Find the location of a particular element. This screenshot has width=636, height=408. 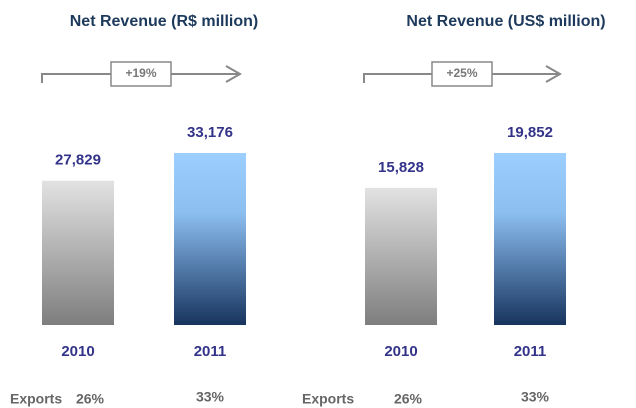

value-label: 33,176 is located at coordinates (210, 132).